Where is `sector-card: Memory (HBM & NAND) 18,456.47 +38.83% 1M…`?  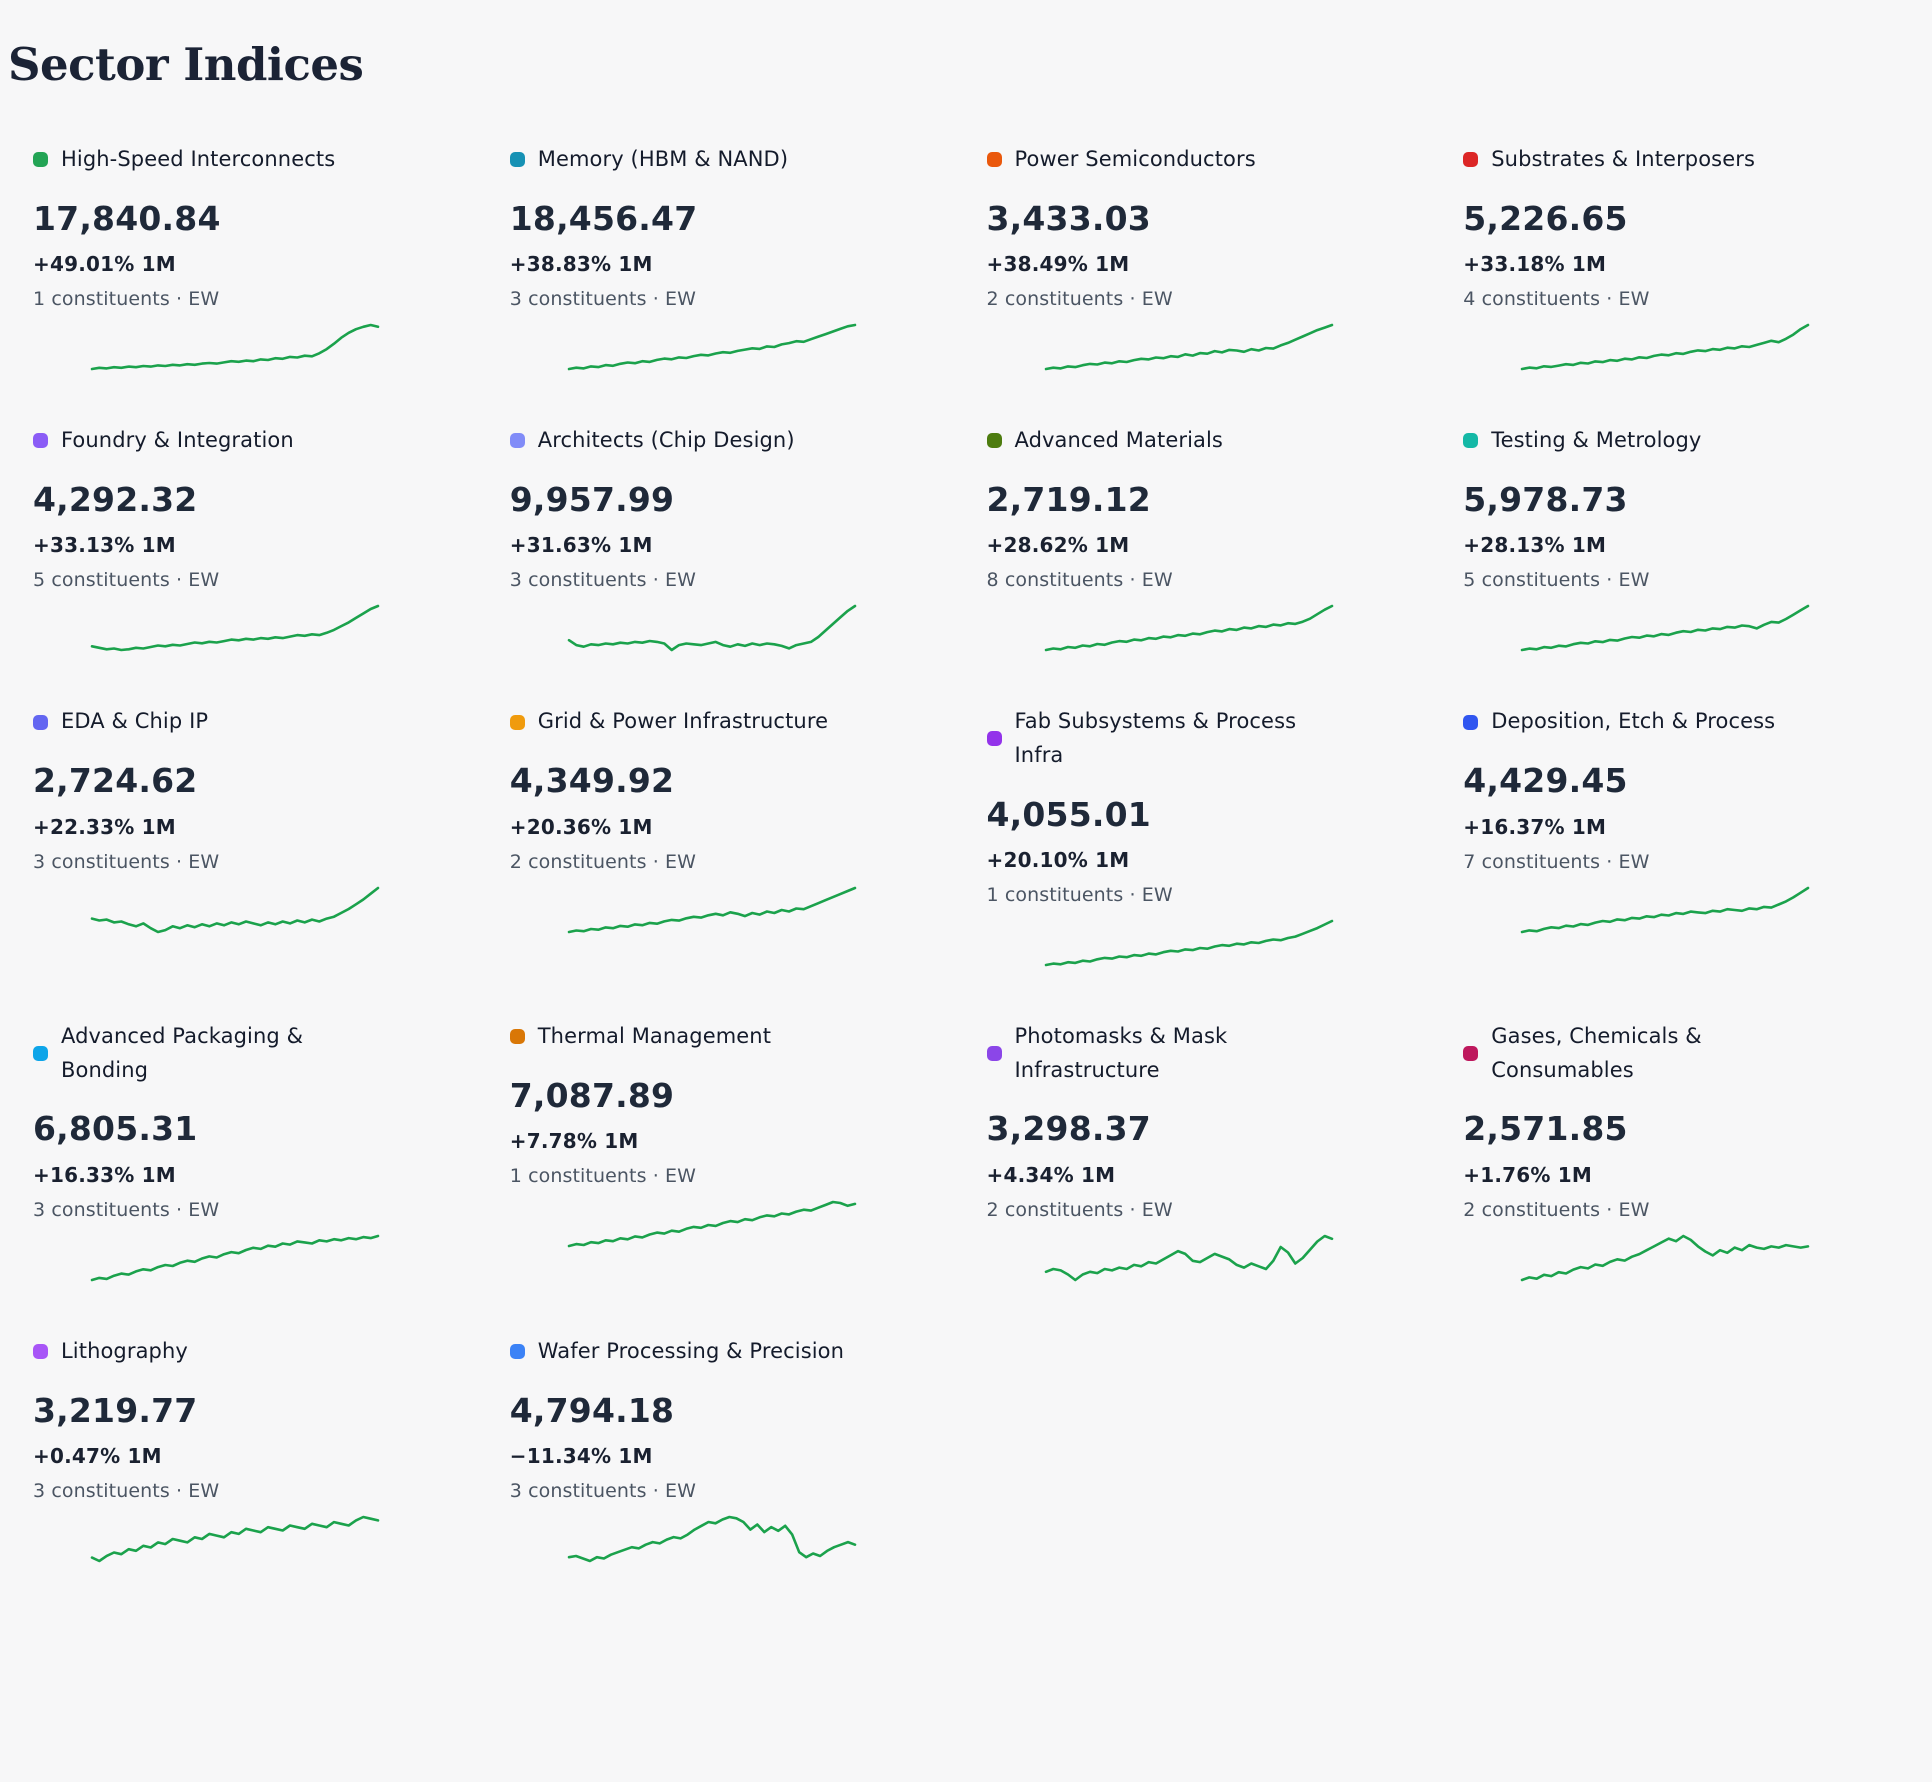 sector-card: Memory (HBM & NAND) 18,456.47 +38.83% 1M… is located at coordinates (729, 257).